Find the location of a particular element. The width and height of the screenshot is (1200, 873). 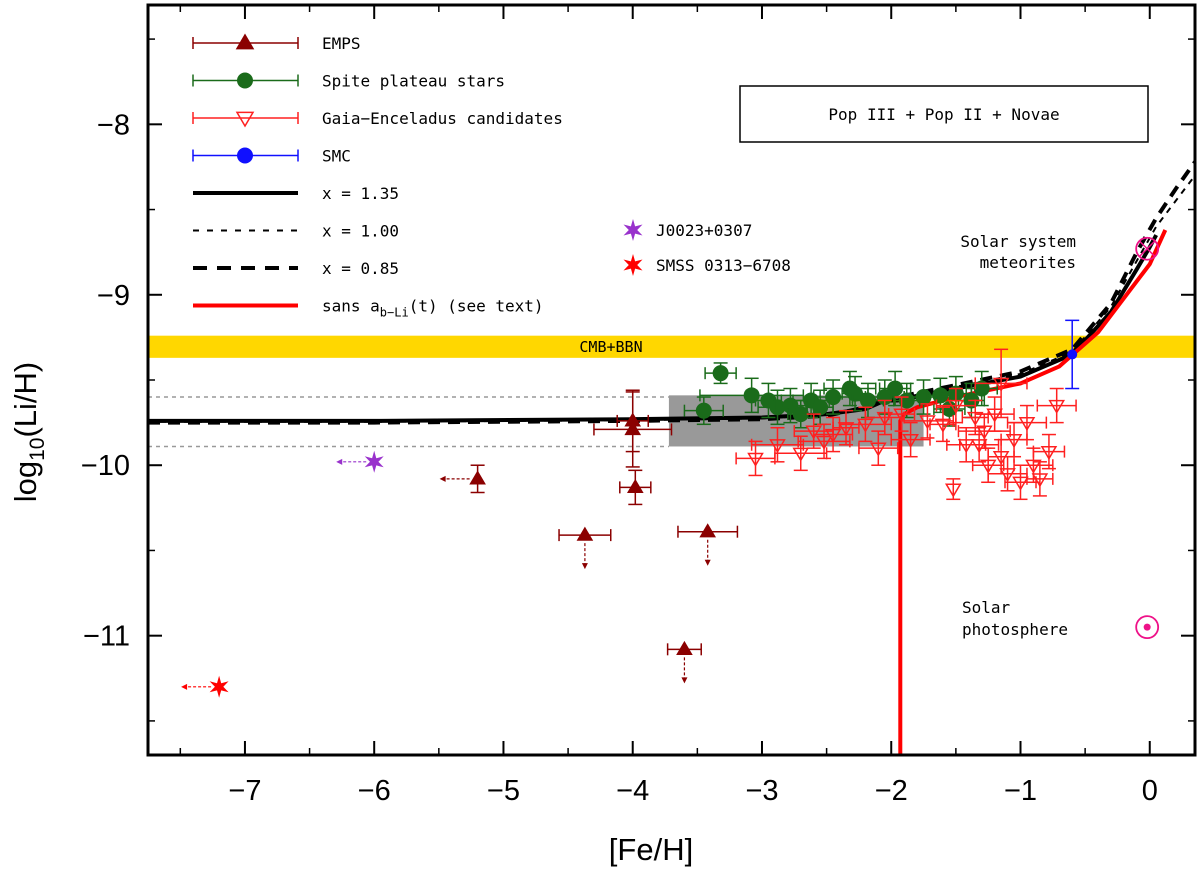

solar-photosphere-dot is located at coordinates (1147, 627).